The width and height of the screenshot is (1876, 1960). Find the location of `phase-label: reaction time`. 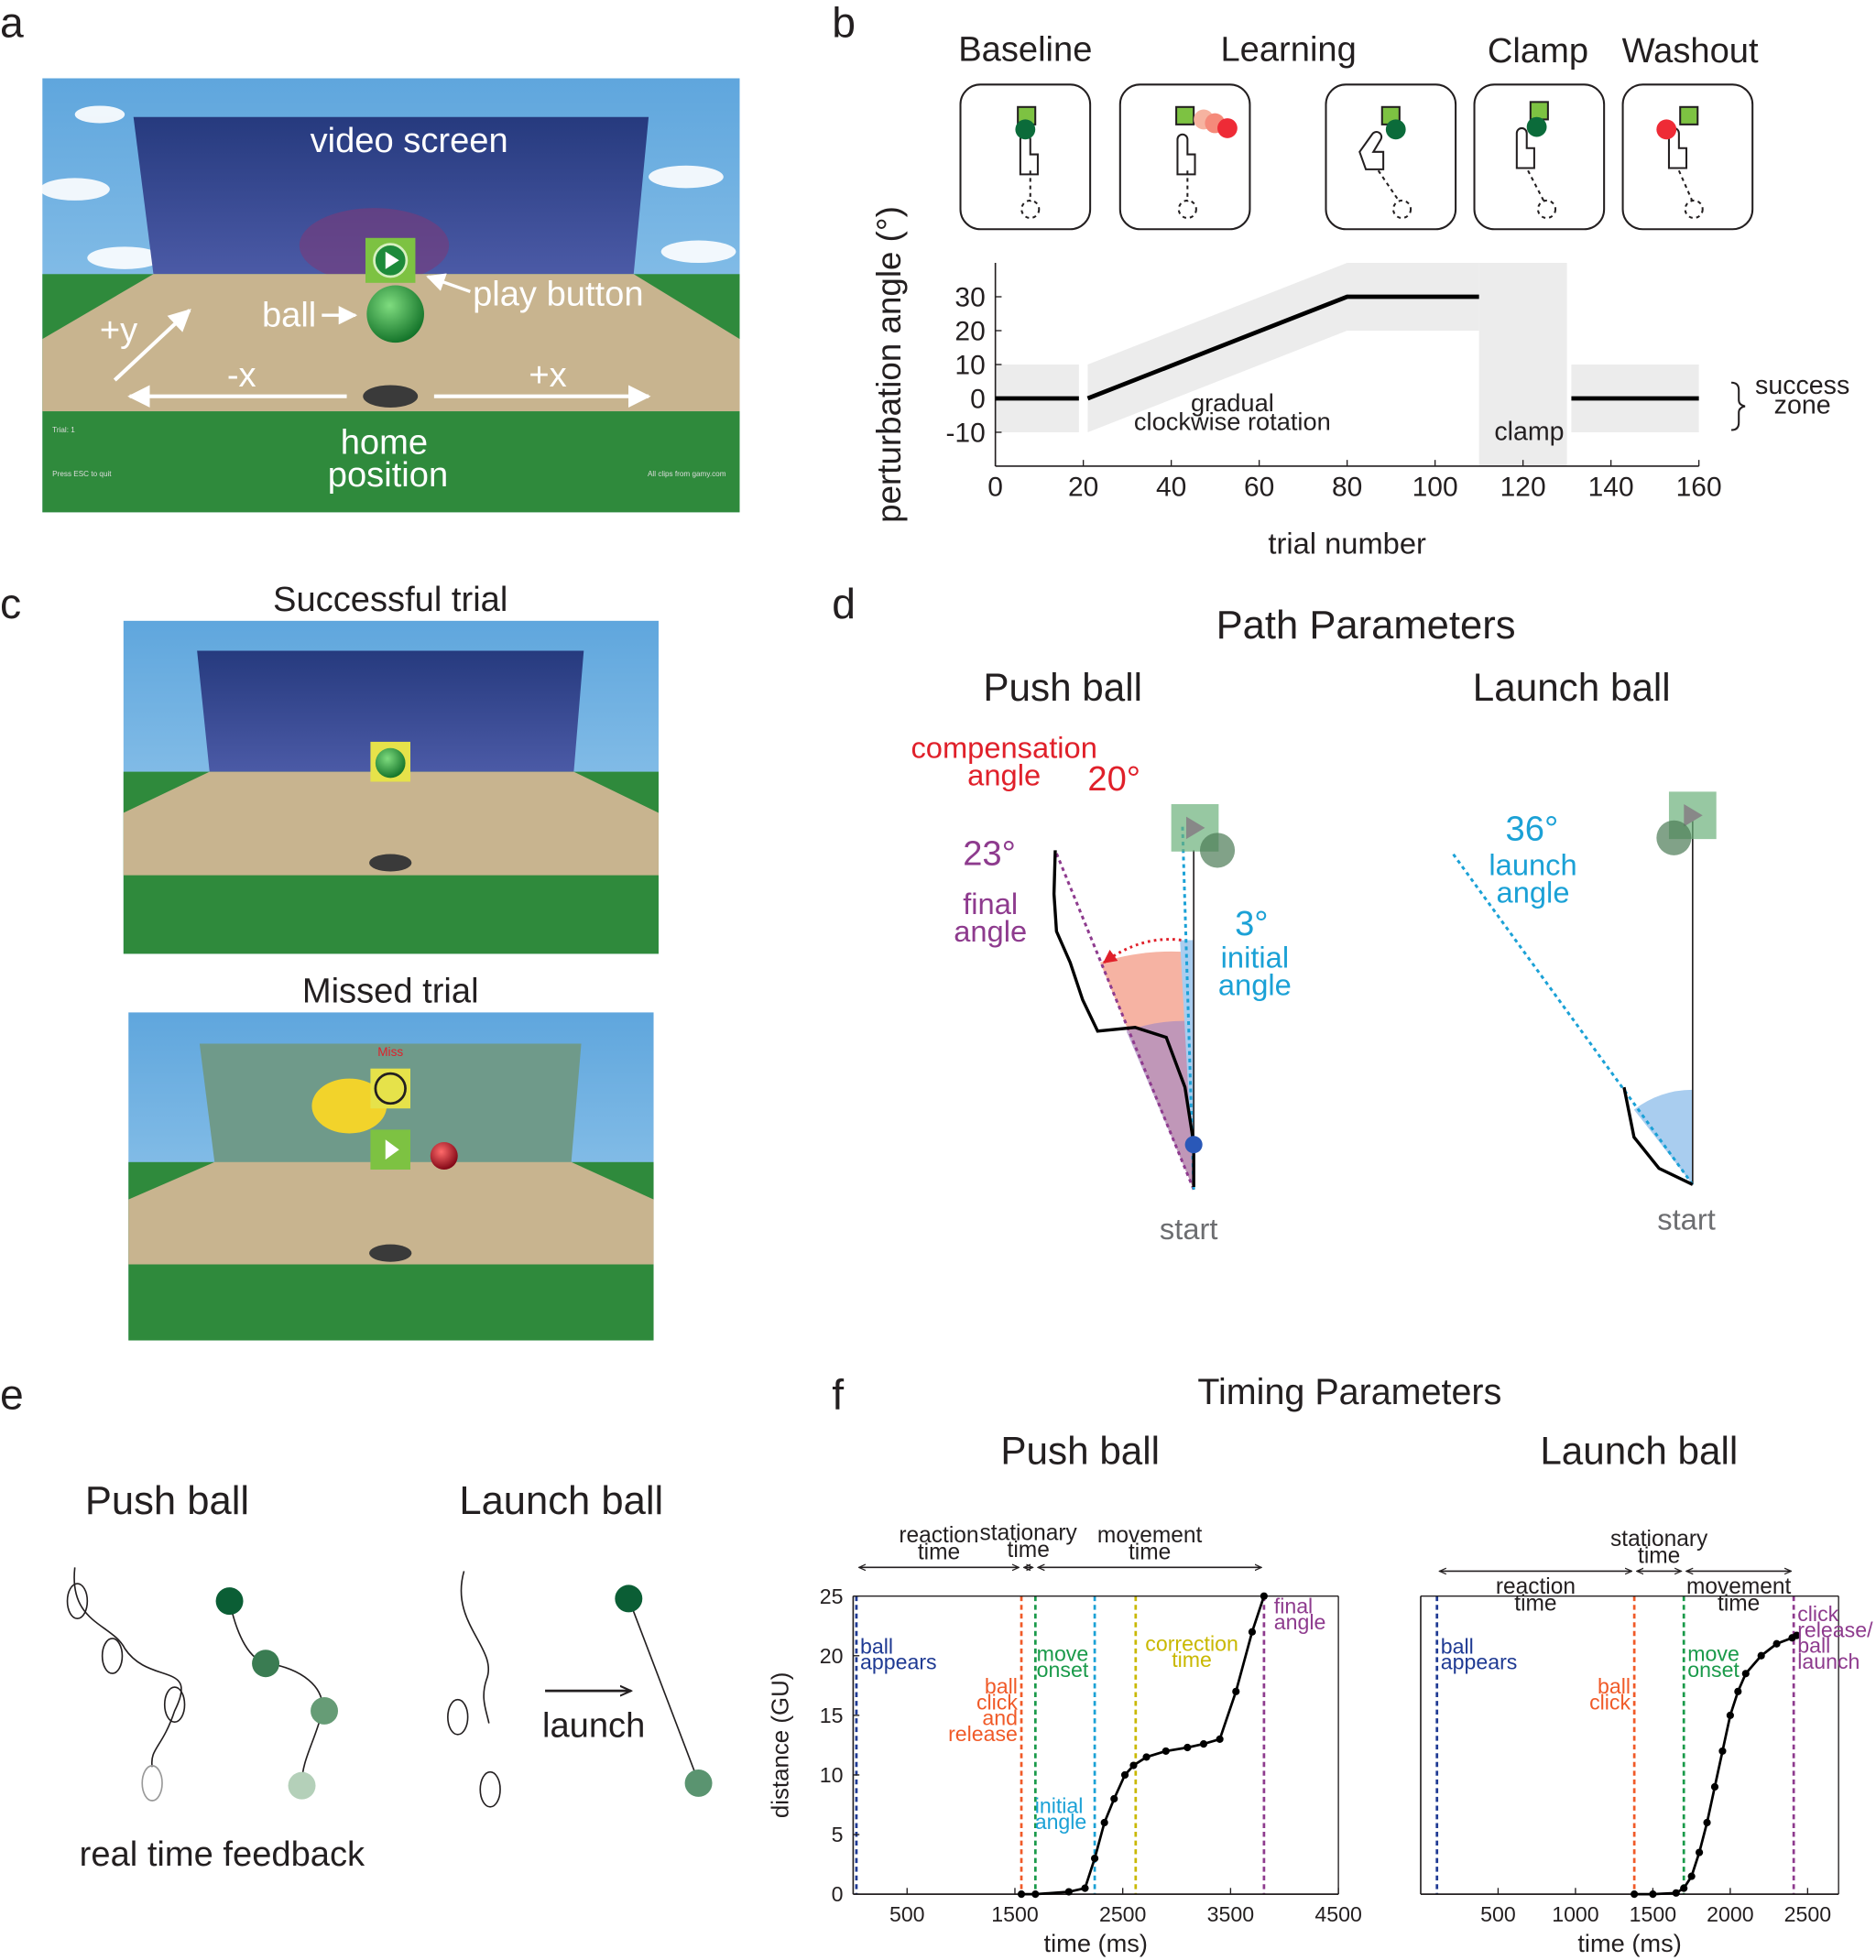

phase-label: reaction time is located at coordinates (1536, 1595).